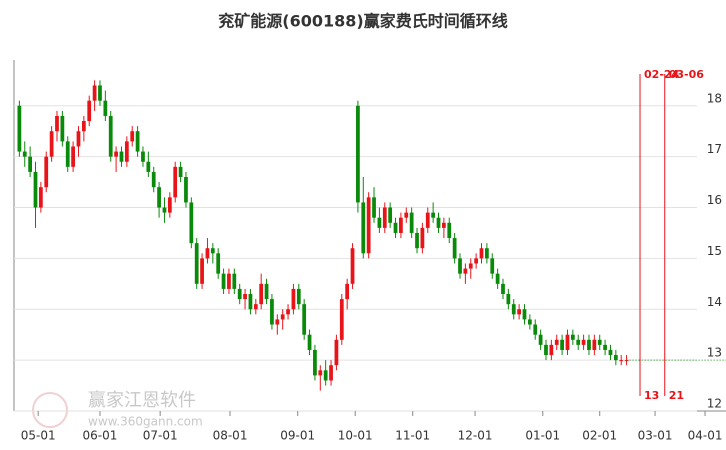 The height and width of the screenshot is (450, 726). I want to click on y-tick-label: 13, so click(714, 353).